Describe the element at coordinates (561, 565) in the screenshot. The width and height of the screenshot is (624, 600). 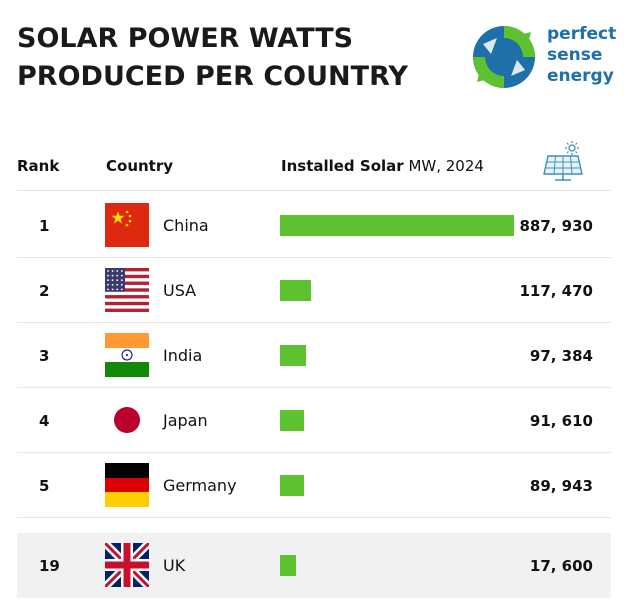
I see `value-label: 17, 600` at that location.